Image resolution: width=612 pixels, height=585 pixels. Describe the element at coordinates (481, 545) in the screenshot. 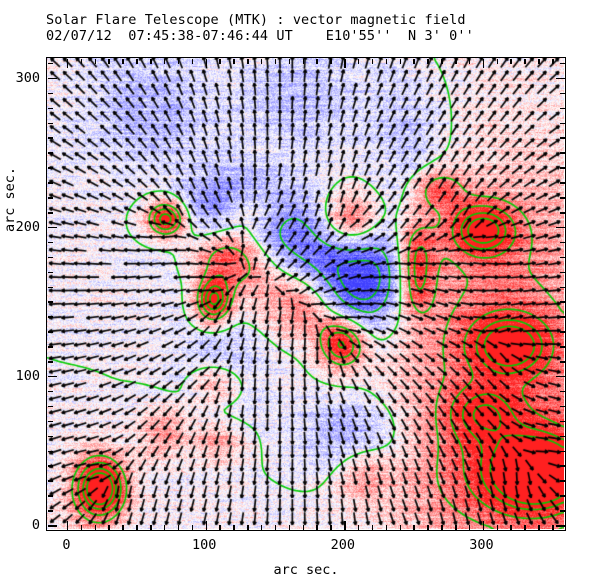

I see `x-tick-label: 300` at that location.